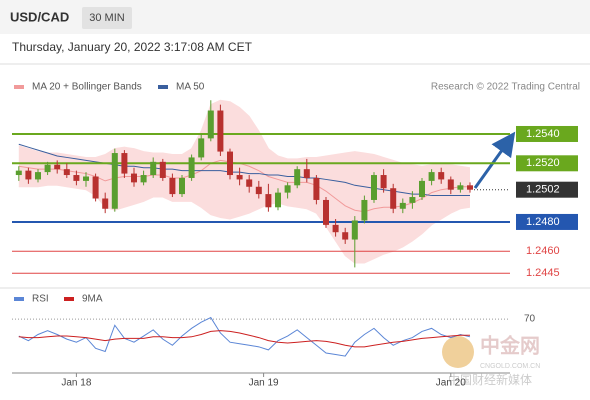 This screenshot has width=590, height=400. What do you see at coordinates (543, 222) in the screenshot?
I see `level-label: 1.2480` at bounding box center [543, 222].